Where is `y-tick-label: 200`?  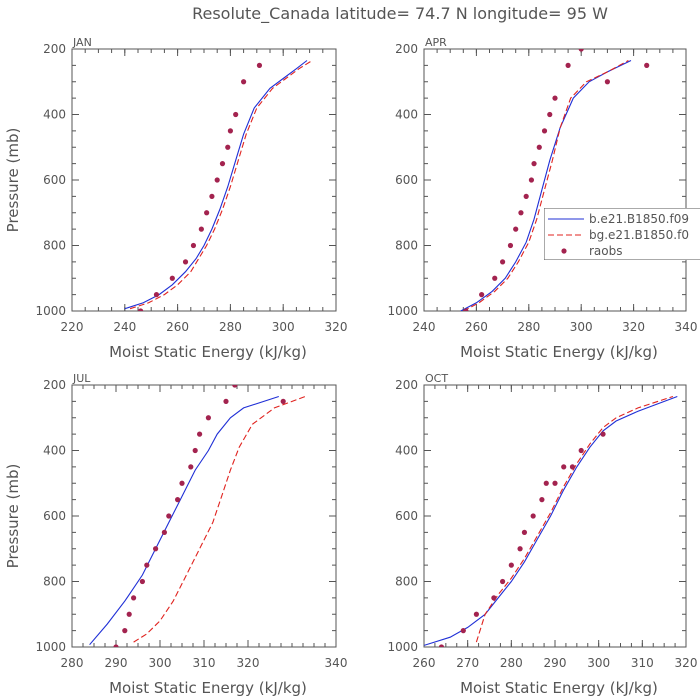
y-tick-label: 200 is located at coordinates (54, 385).